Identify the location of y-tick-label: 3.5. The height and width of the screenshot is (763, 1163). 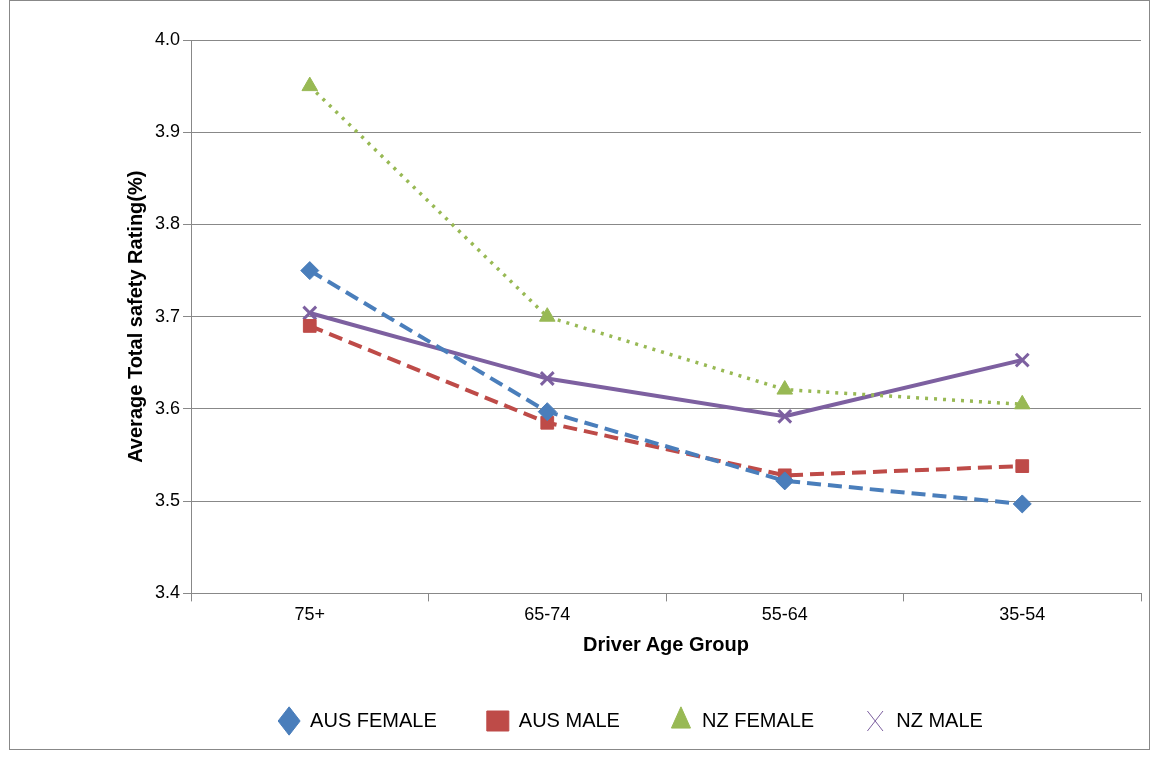
(167, 500).